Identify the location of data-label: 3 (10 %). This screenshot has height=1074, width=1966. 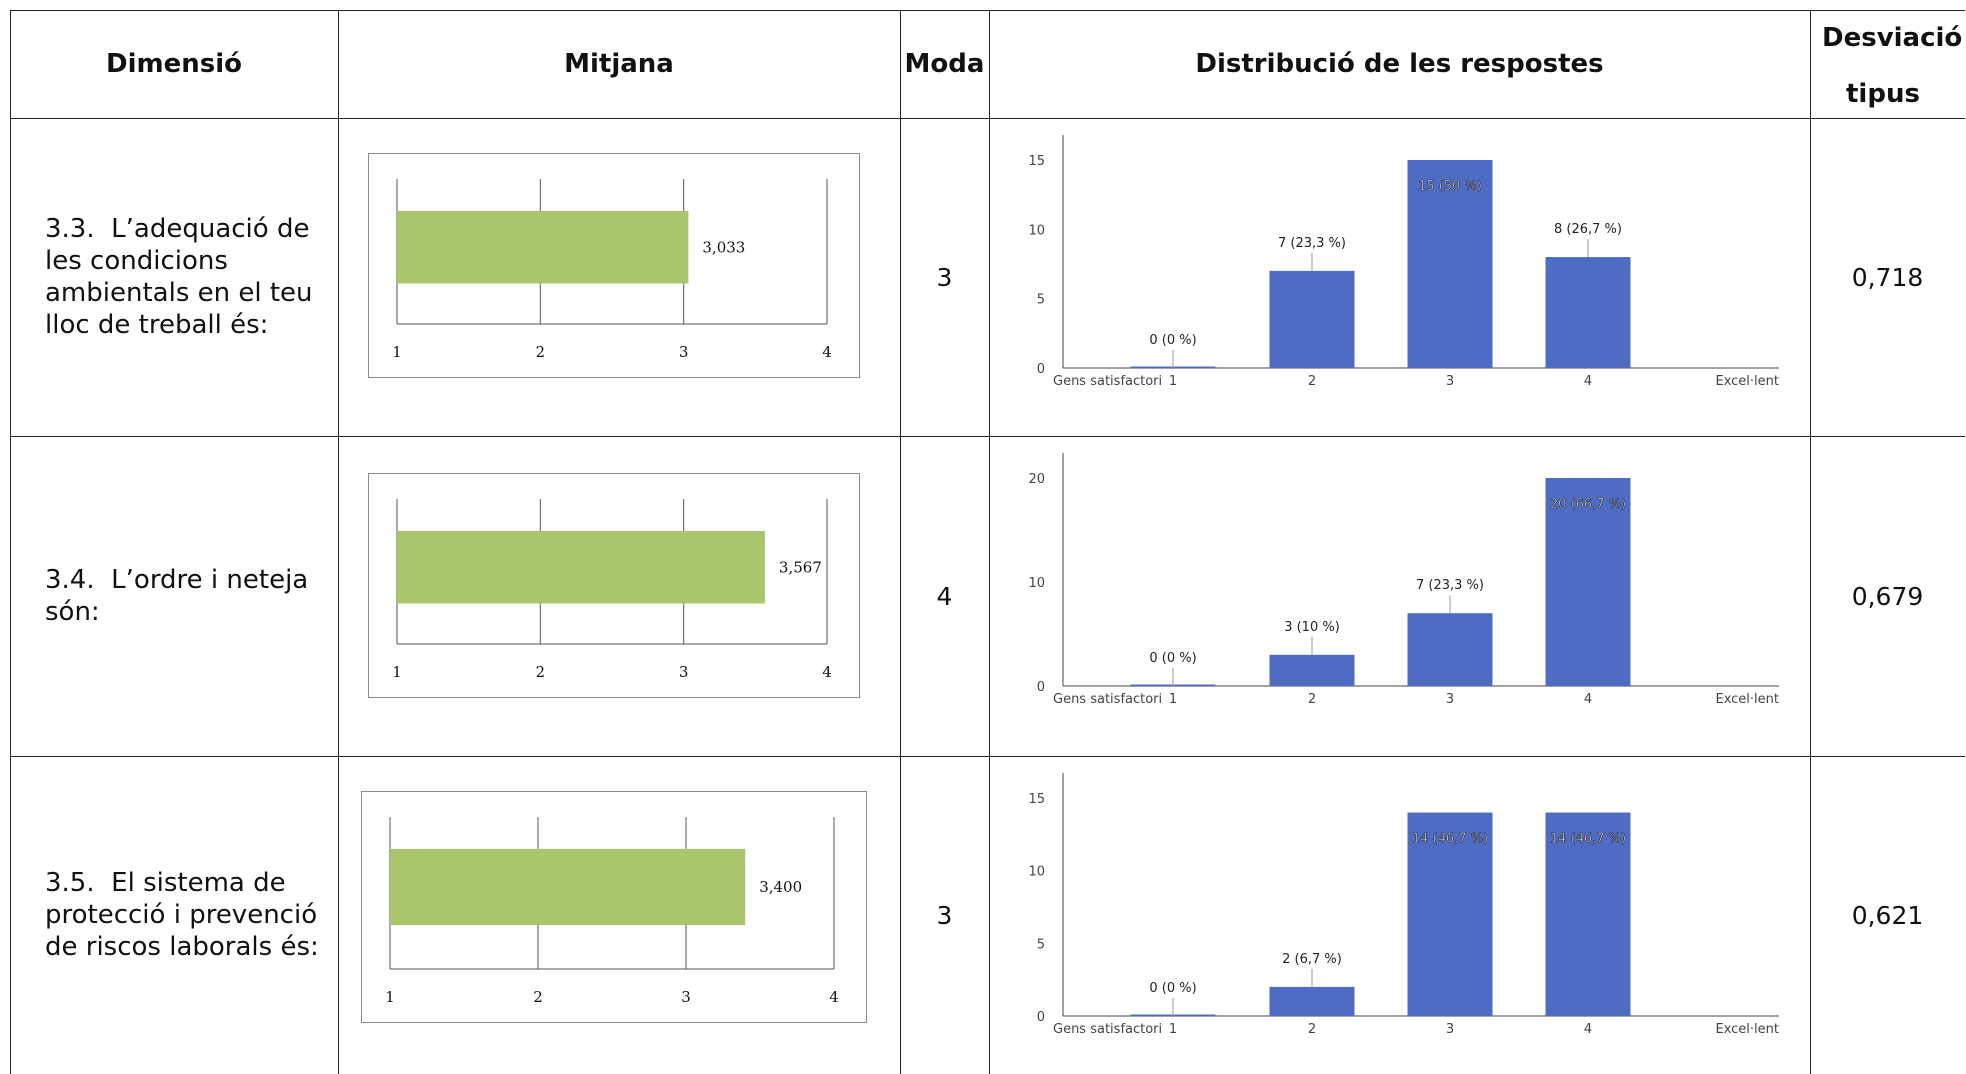
(1312, 627).